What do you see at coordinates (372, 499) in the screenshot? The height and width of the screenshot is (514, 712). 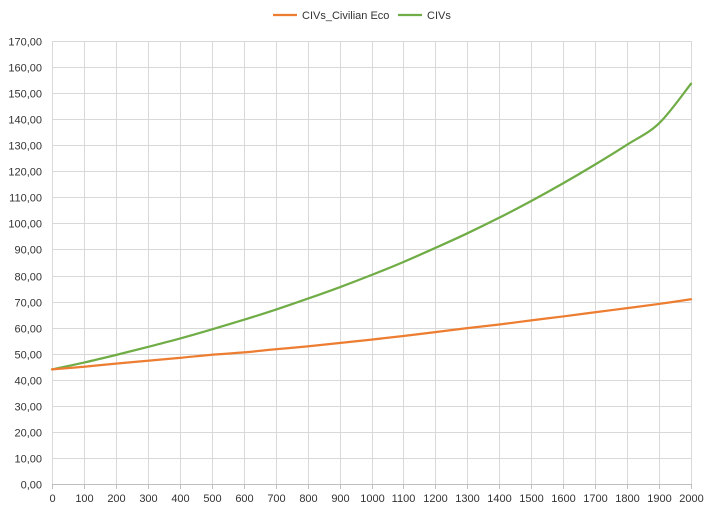 I see `x-tick-label: 1000` at bounding box center [372, 499].